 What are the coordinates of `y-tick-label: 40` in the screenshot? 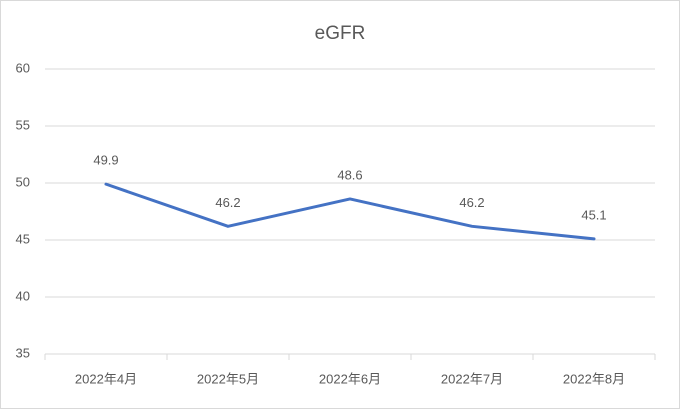 It's located at (23, 295).